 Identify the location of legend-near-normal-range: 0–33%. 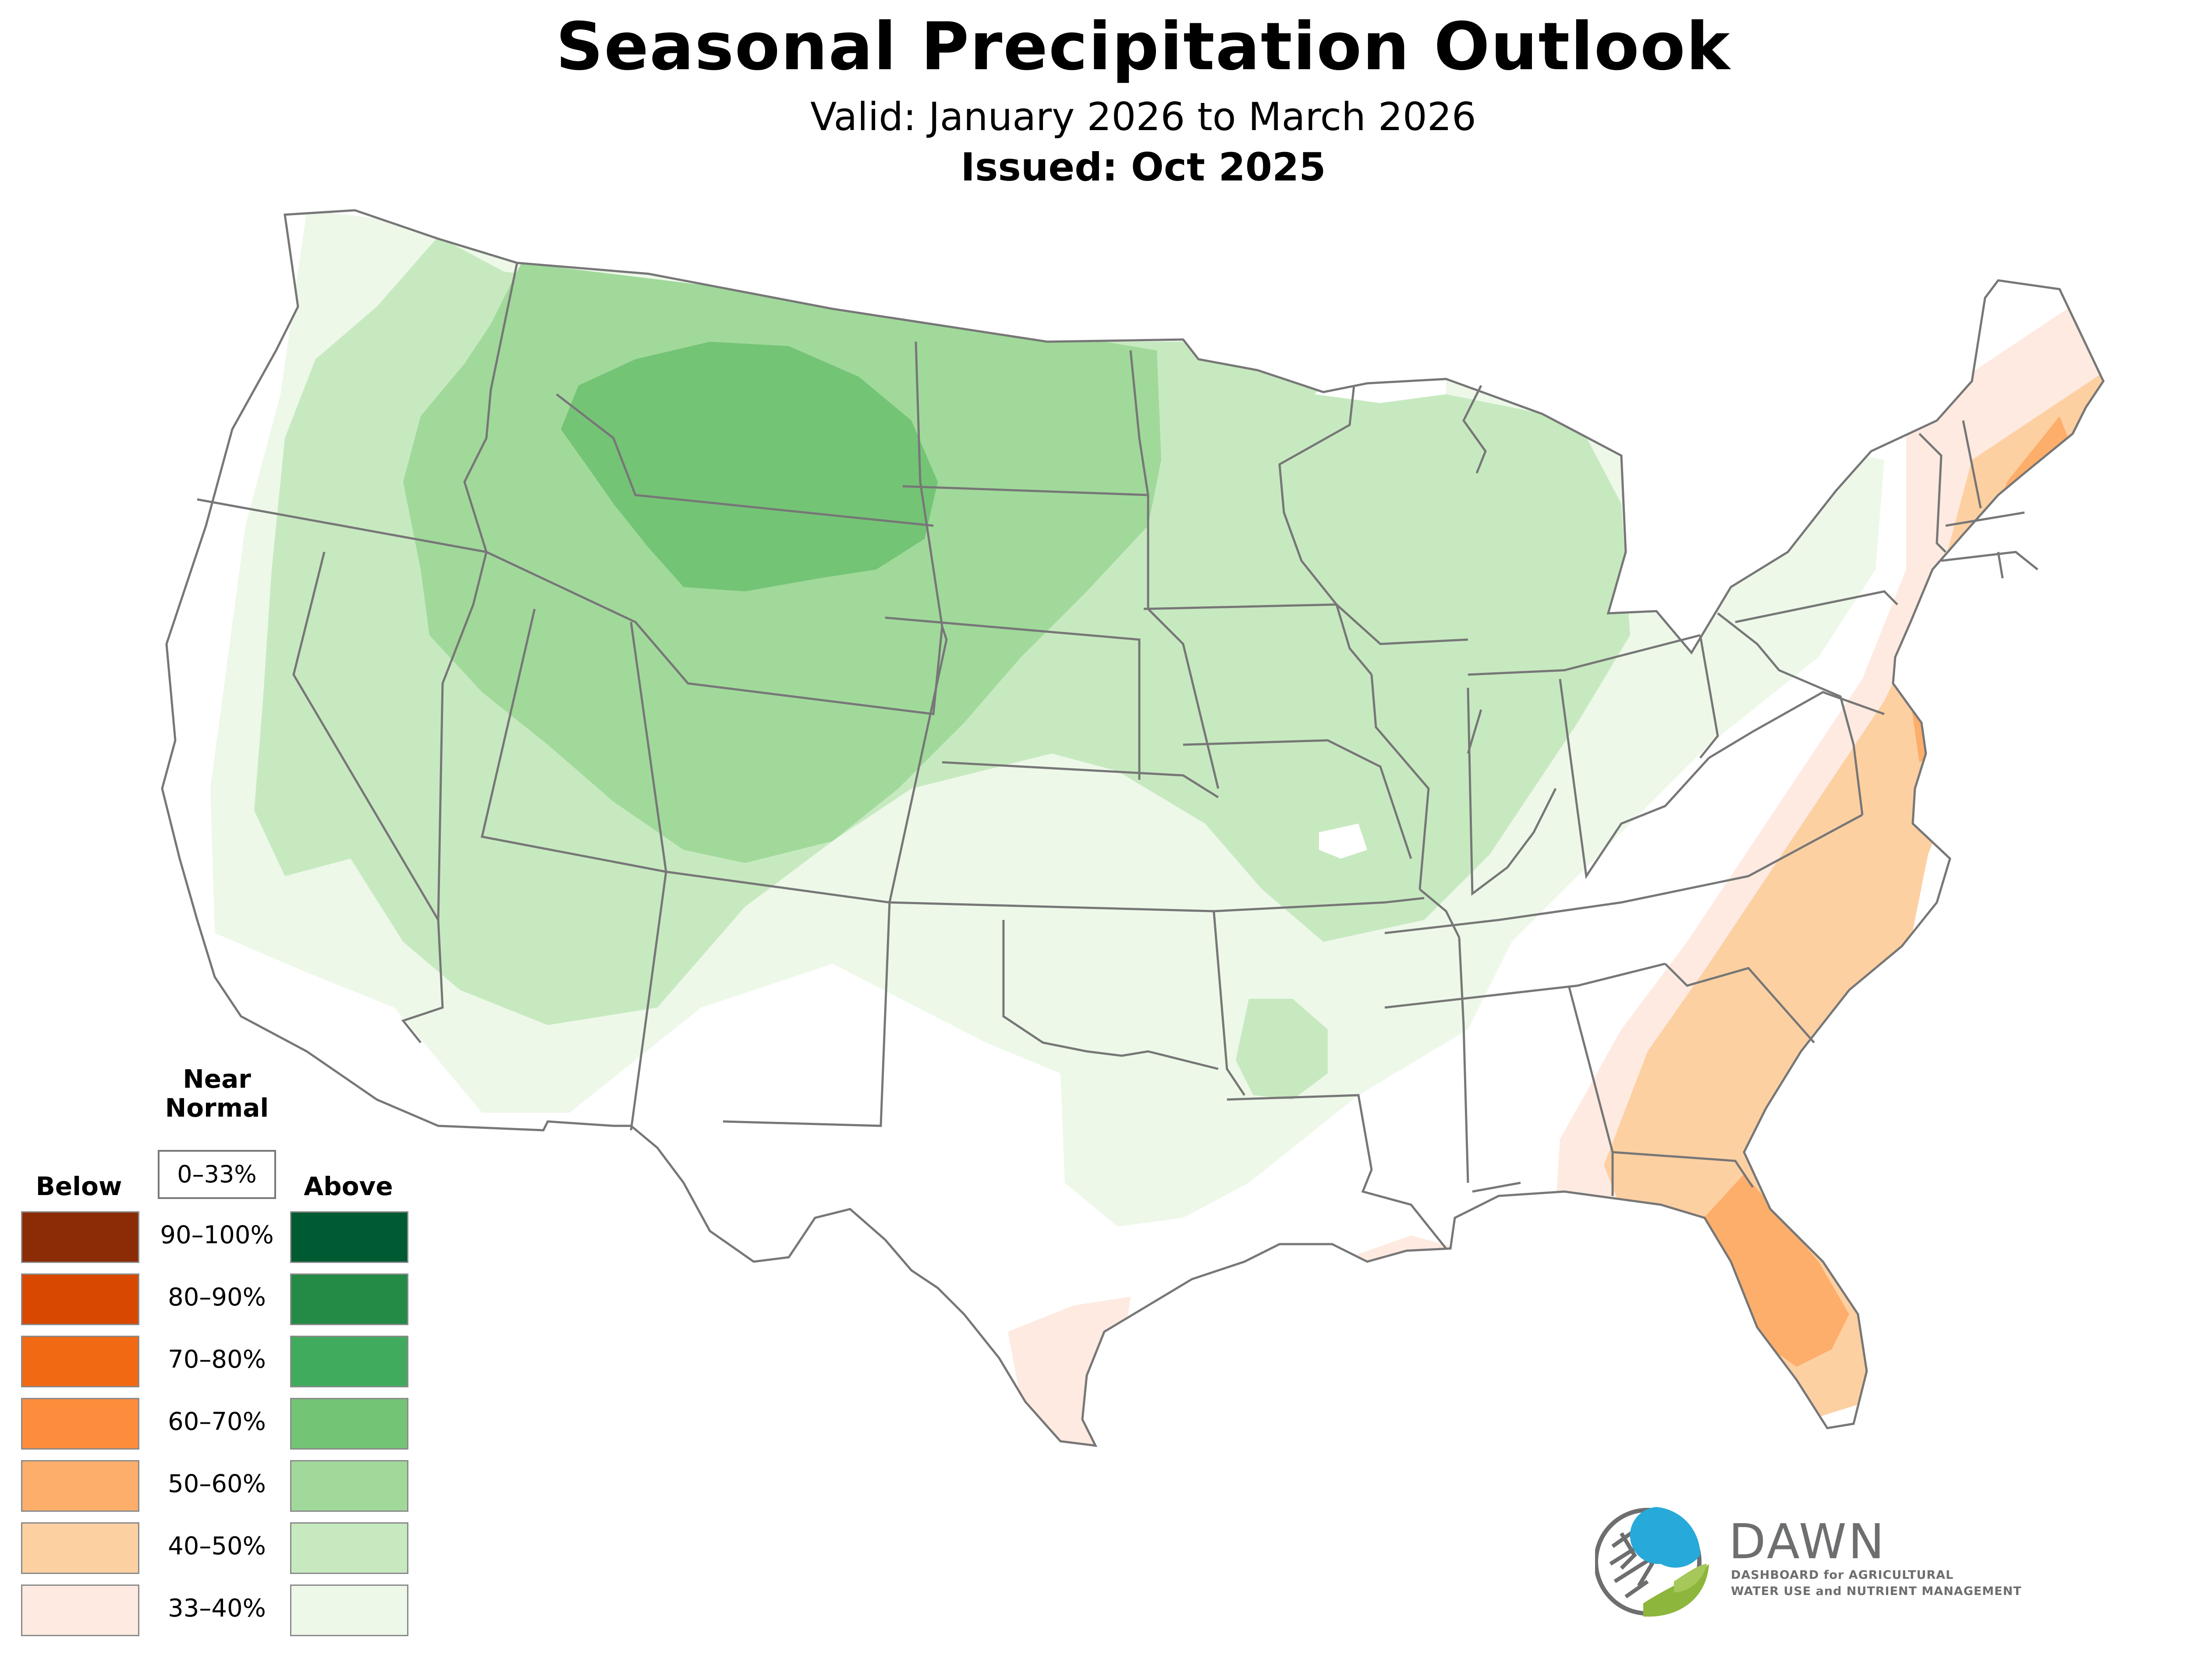
(217, 1174).